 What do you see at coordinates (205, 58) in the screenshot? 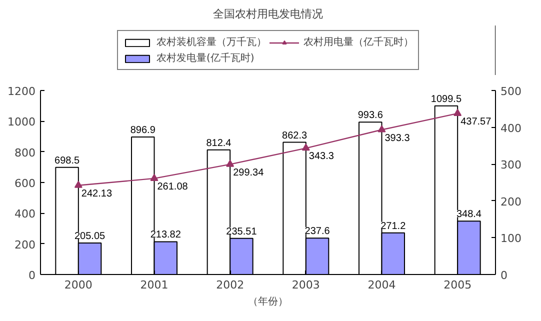
I see `legend-label: 农村发电量(亿千瓦时)` at bounding box center [205, 58].